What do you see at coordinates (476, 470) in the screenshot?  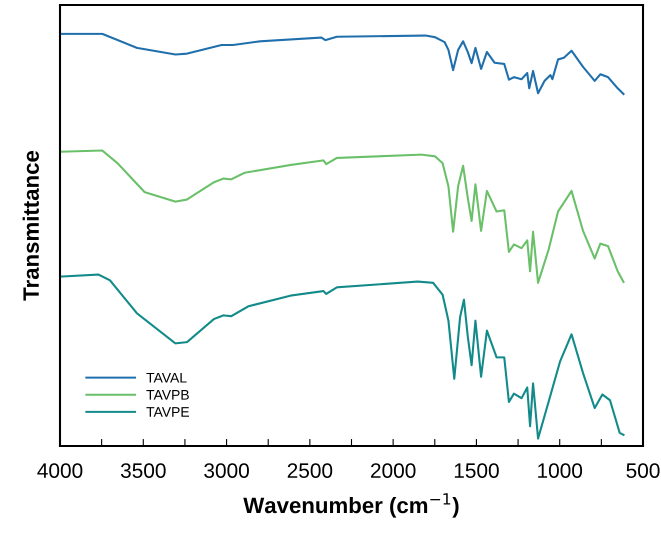 I see `x-tick-label: 1500` at bounding box center [476, 470].